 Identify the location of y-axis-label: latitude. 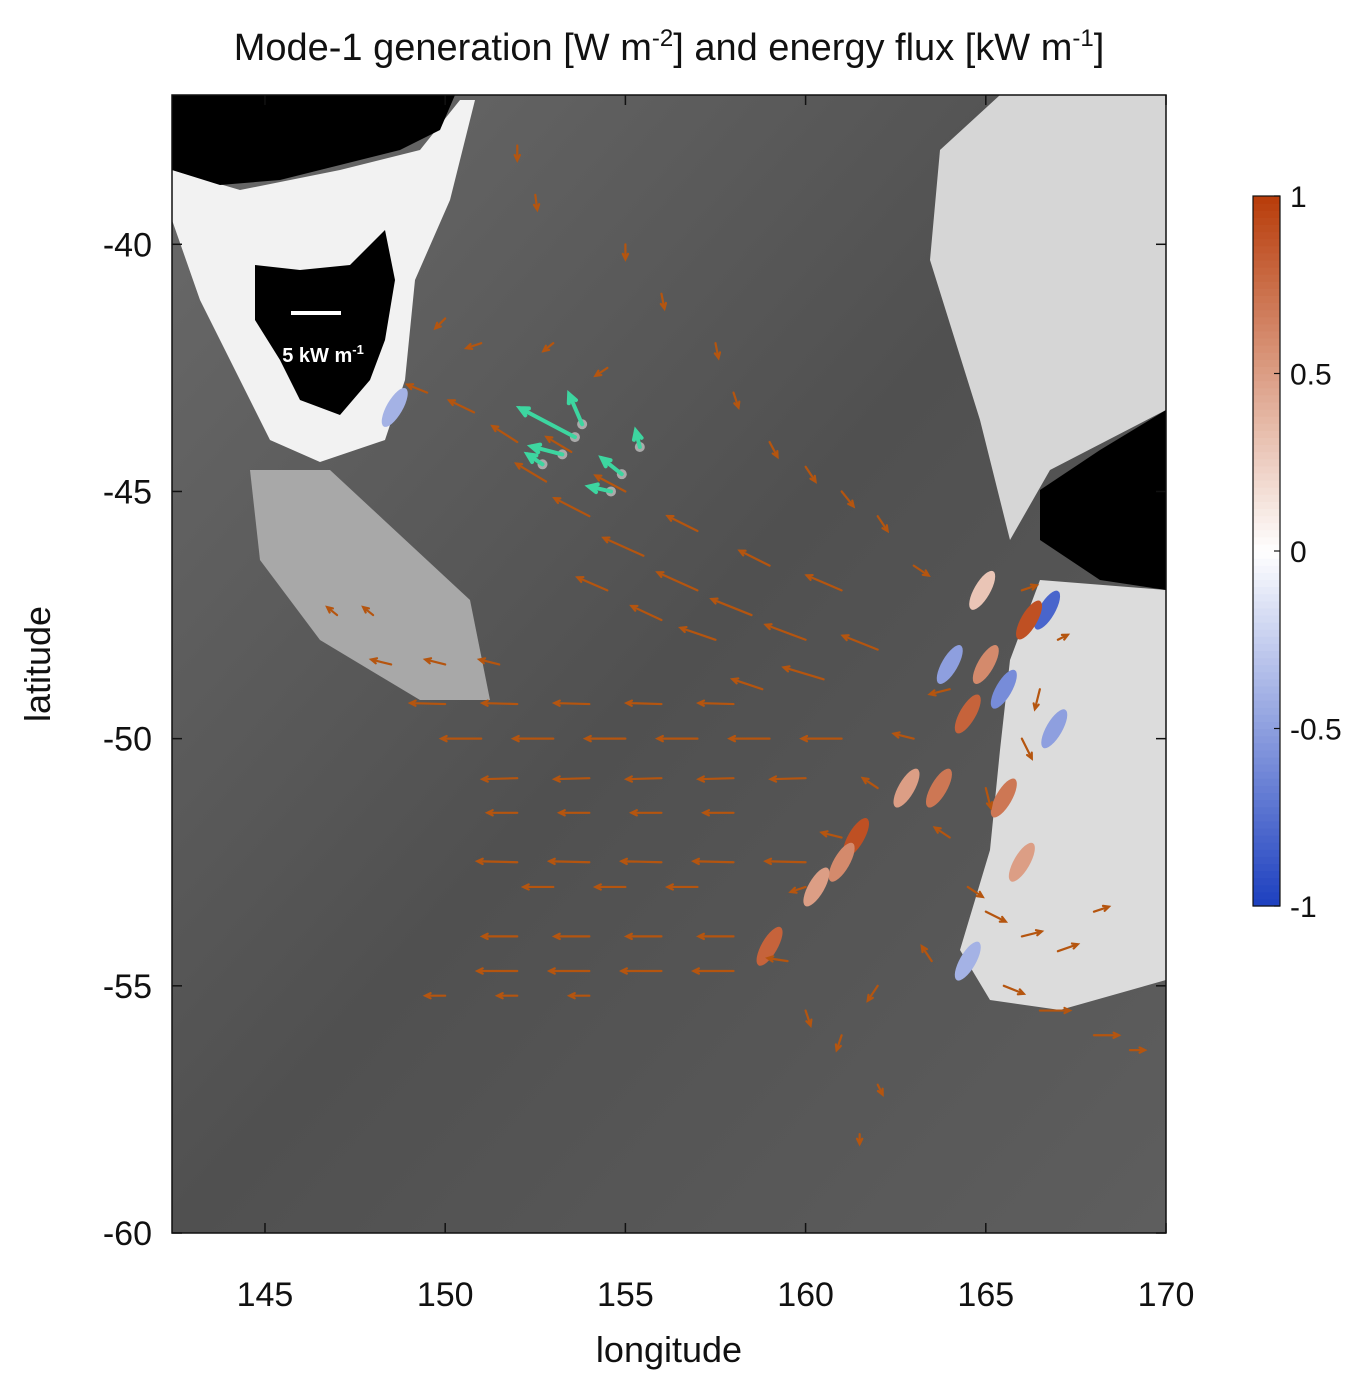
(37, 664).